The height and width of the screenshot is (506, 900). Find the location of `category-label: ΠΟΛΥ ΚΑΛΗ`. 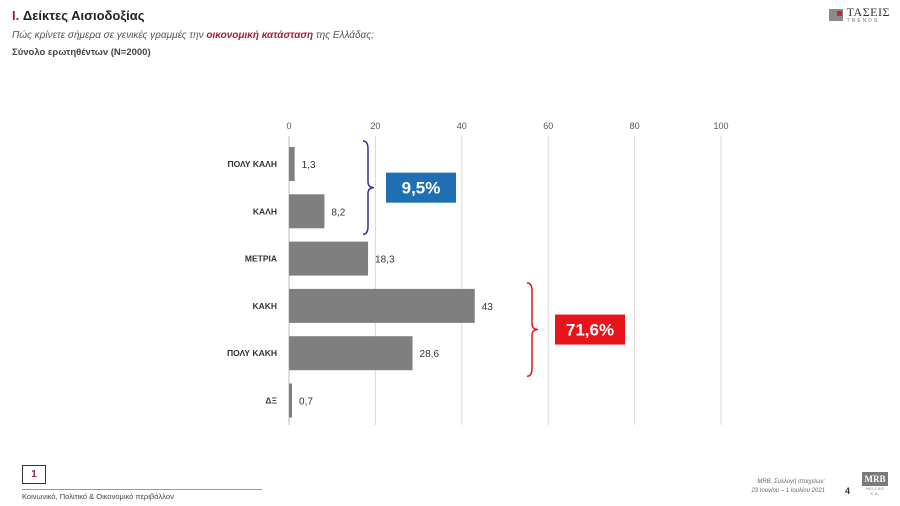

category-label: ΠΟΛΥ ΚΑΛΗ is located at coordinates (252, 164).